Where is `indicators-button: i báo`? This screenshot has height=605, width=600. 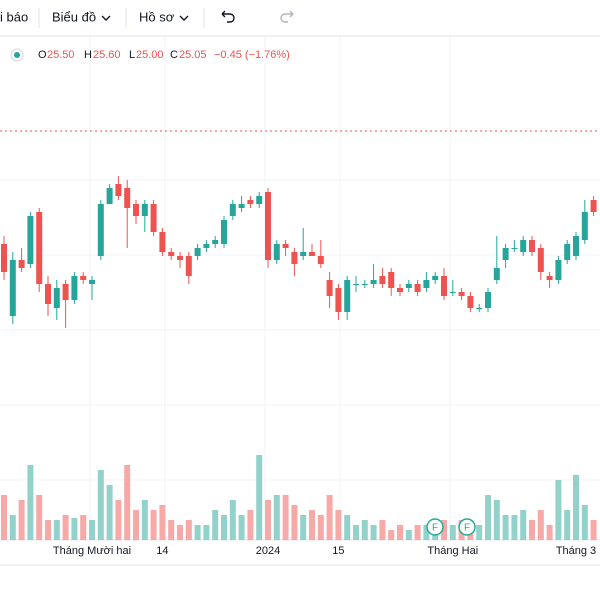 indicators-button: i báo is located at coordinates (14, 16).